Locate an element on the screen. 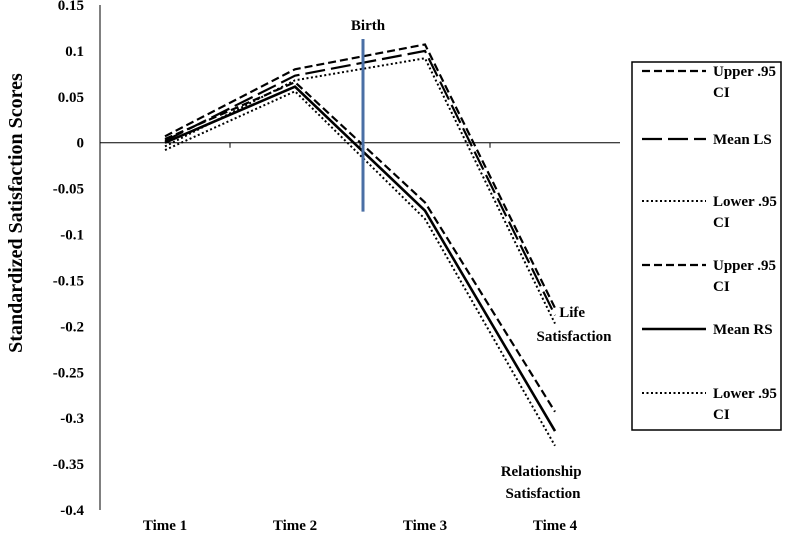  legend-box is located at coordinates (706, 246).